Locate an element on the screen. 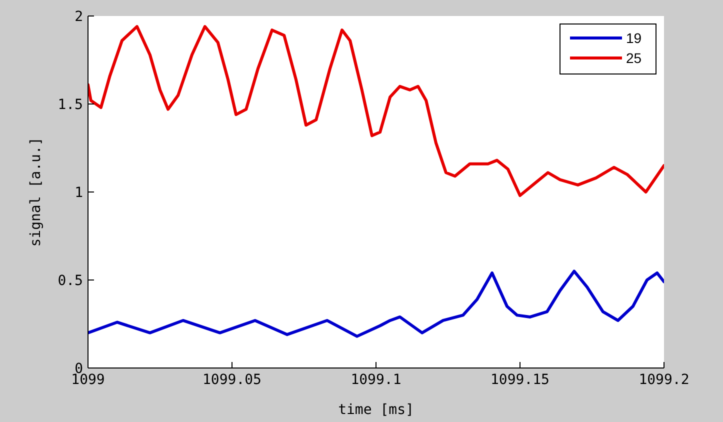 The image size is (723, 422). x-axis-title: time [ms] is located at coordinates (376, 410).